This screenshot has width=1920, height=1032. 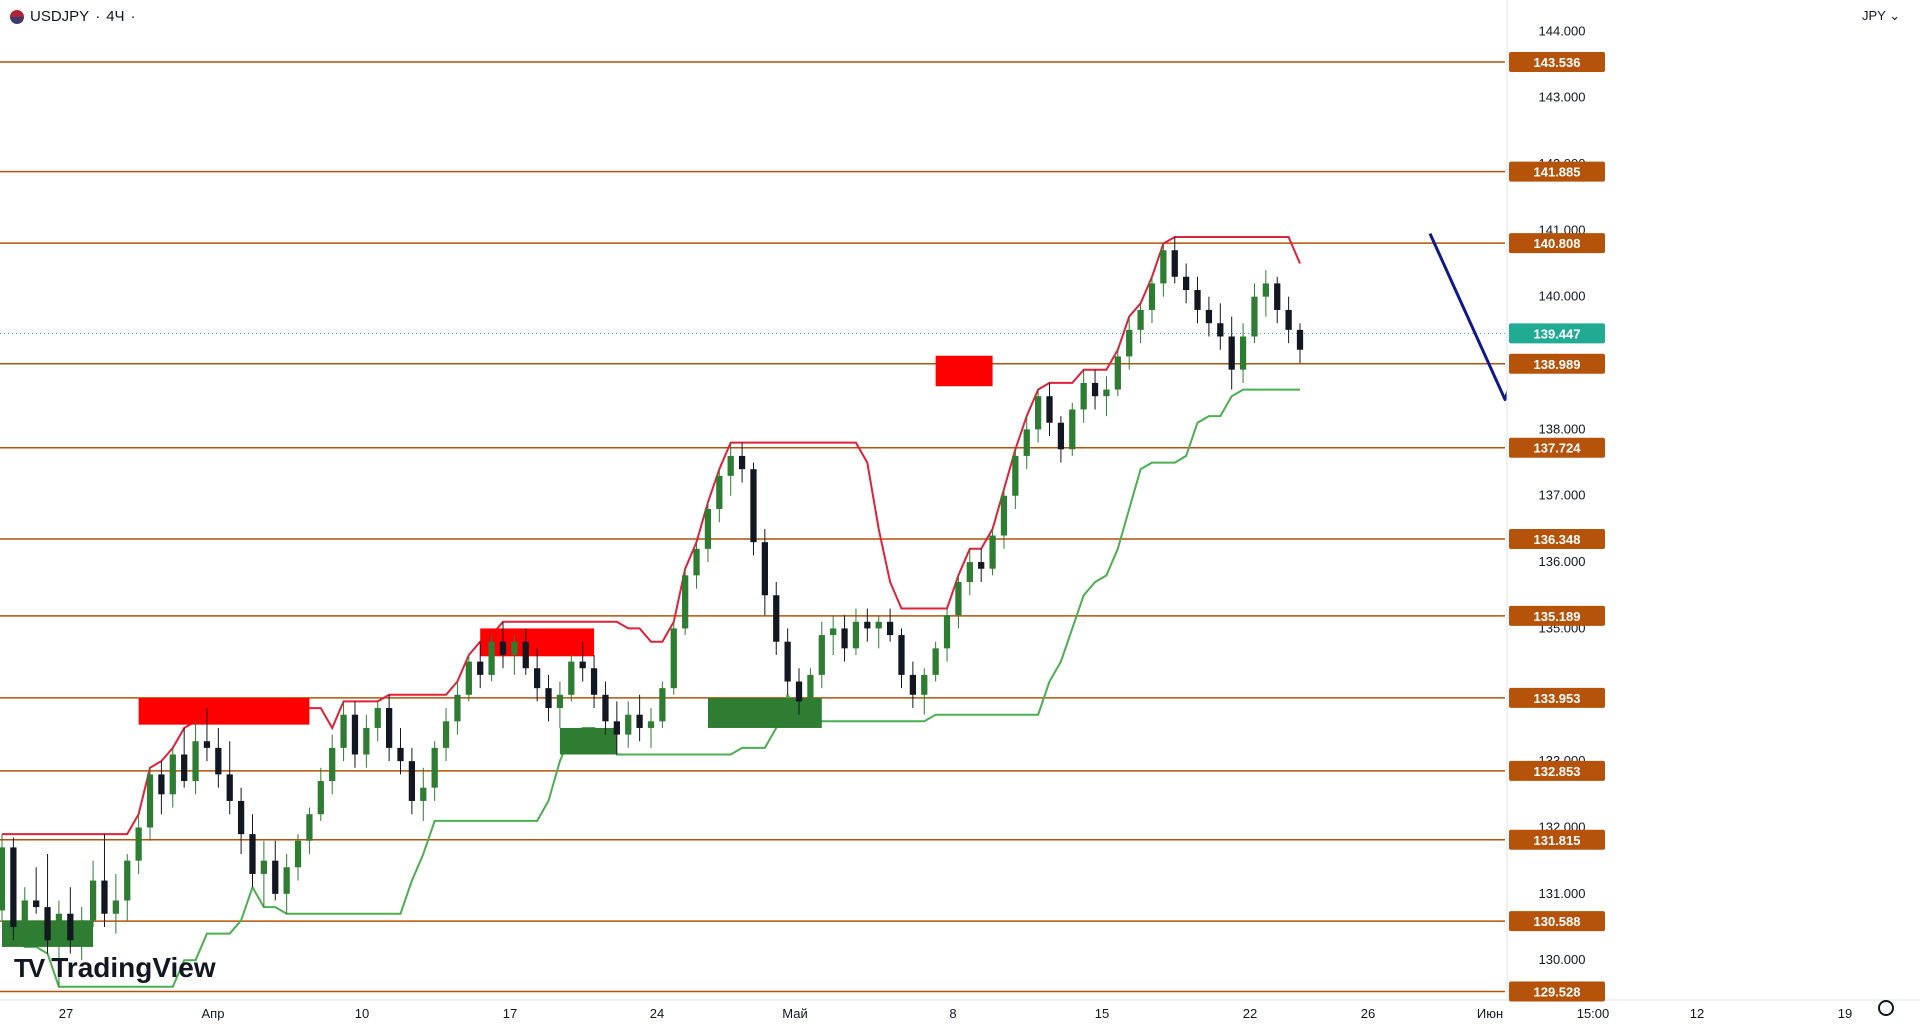 What do you see at coordinates (1886, 1008) in the screenshot?
I see `settings-gear-icon` at bounding box center [1886, 1008].